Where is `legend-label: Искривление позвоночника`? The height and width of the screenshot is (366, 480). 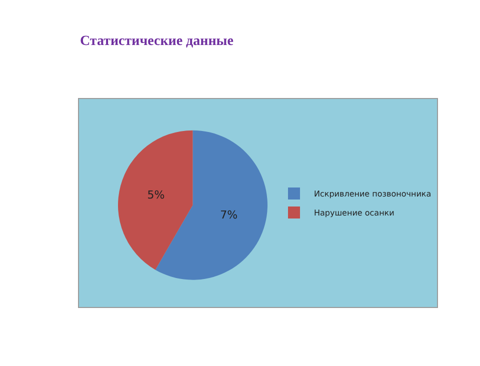
legend-label: Искривление позвоночника is located at coordinates (373, 194).